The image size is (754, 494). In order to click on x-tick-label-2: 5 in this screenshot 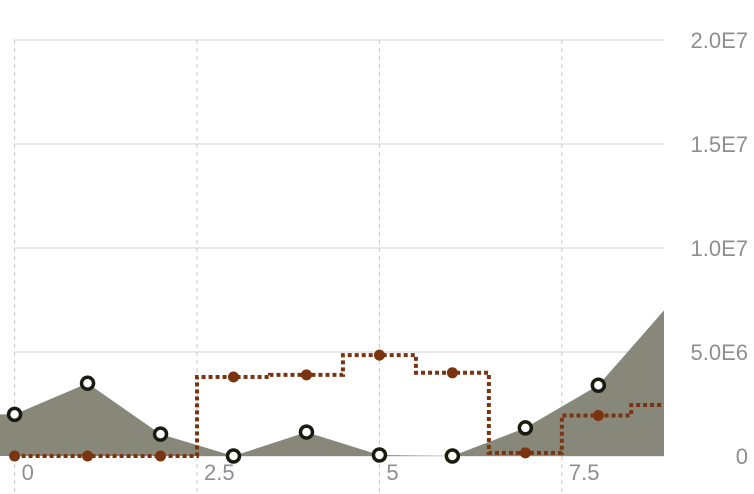, I will do `click(392, 472)`.